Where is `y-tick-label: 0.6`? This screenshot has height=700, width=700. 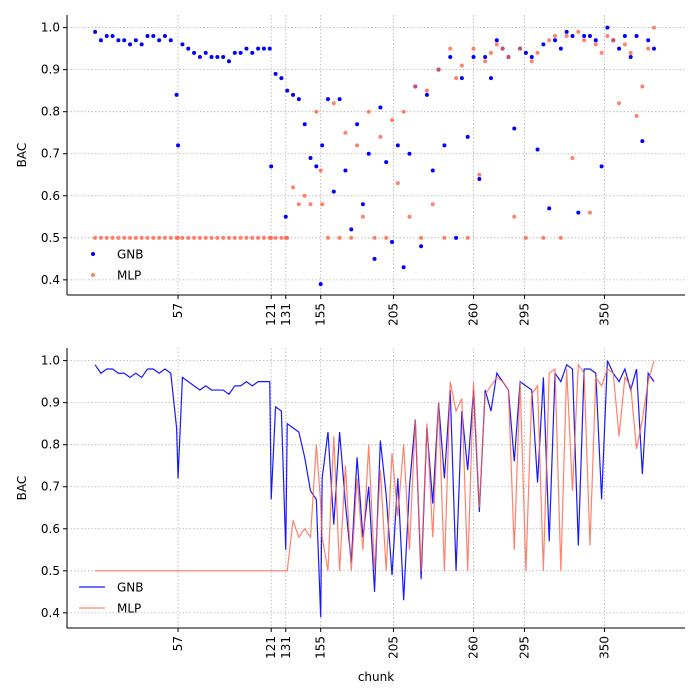
y-tick-label: 0.6 is located at coordinates (50, 529).